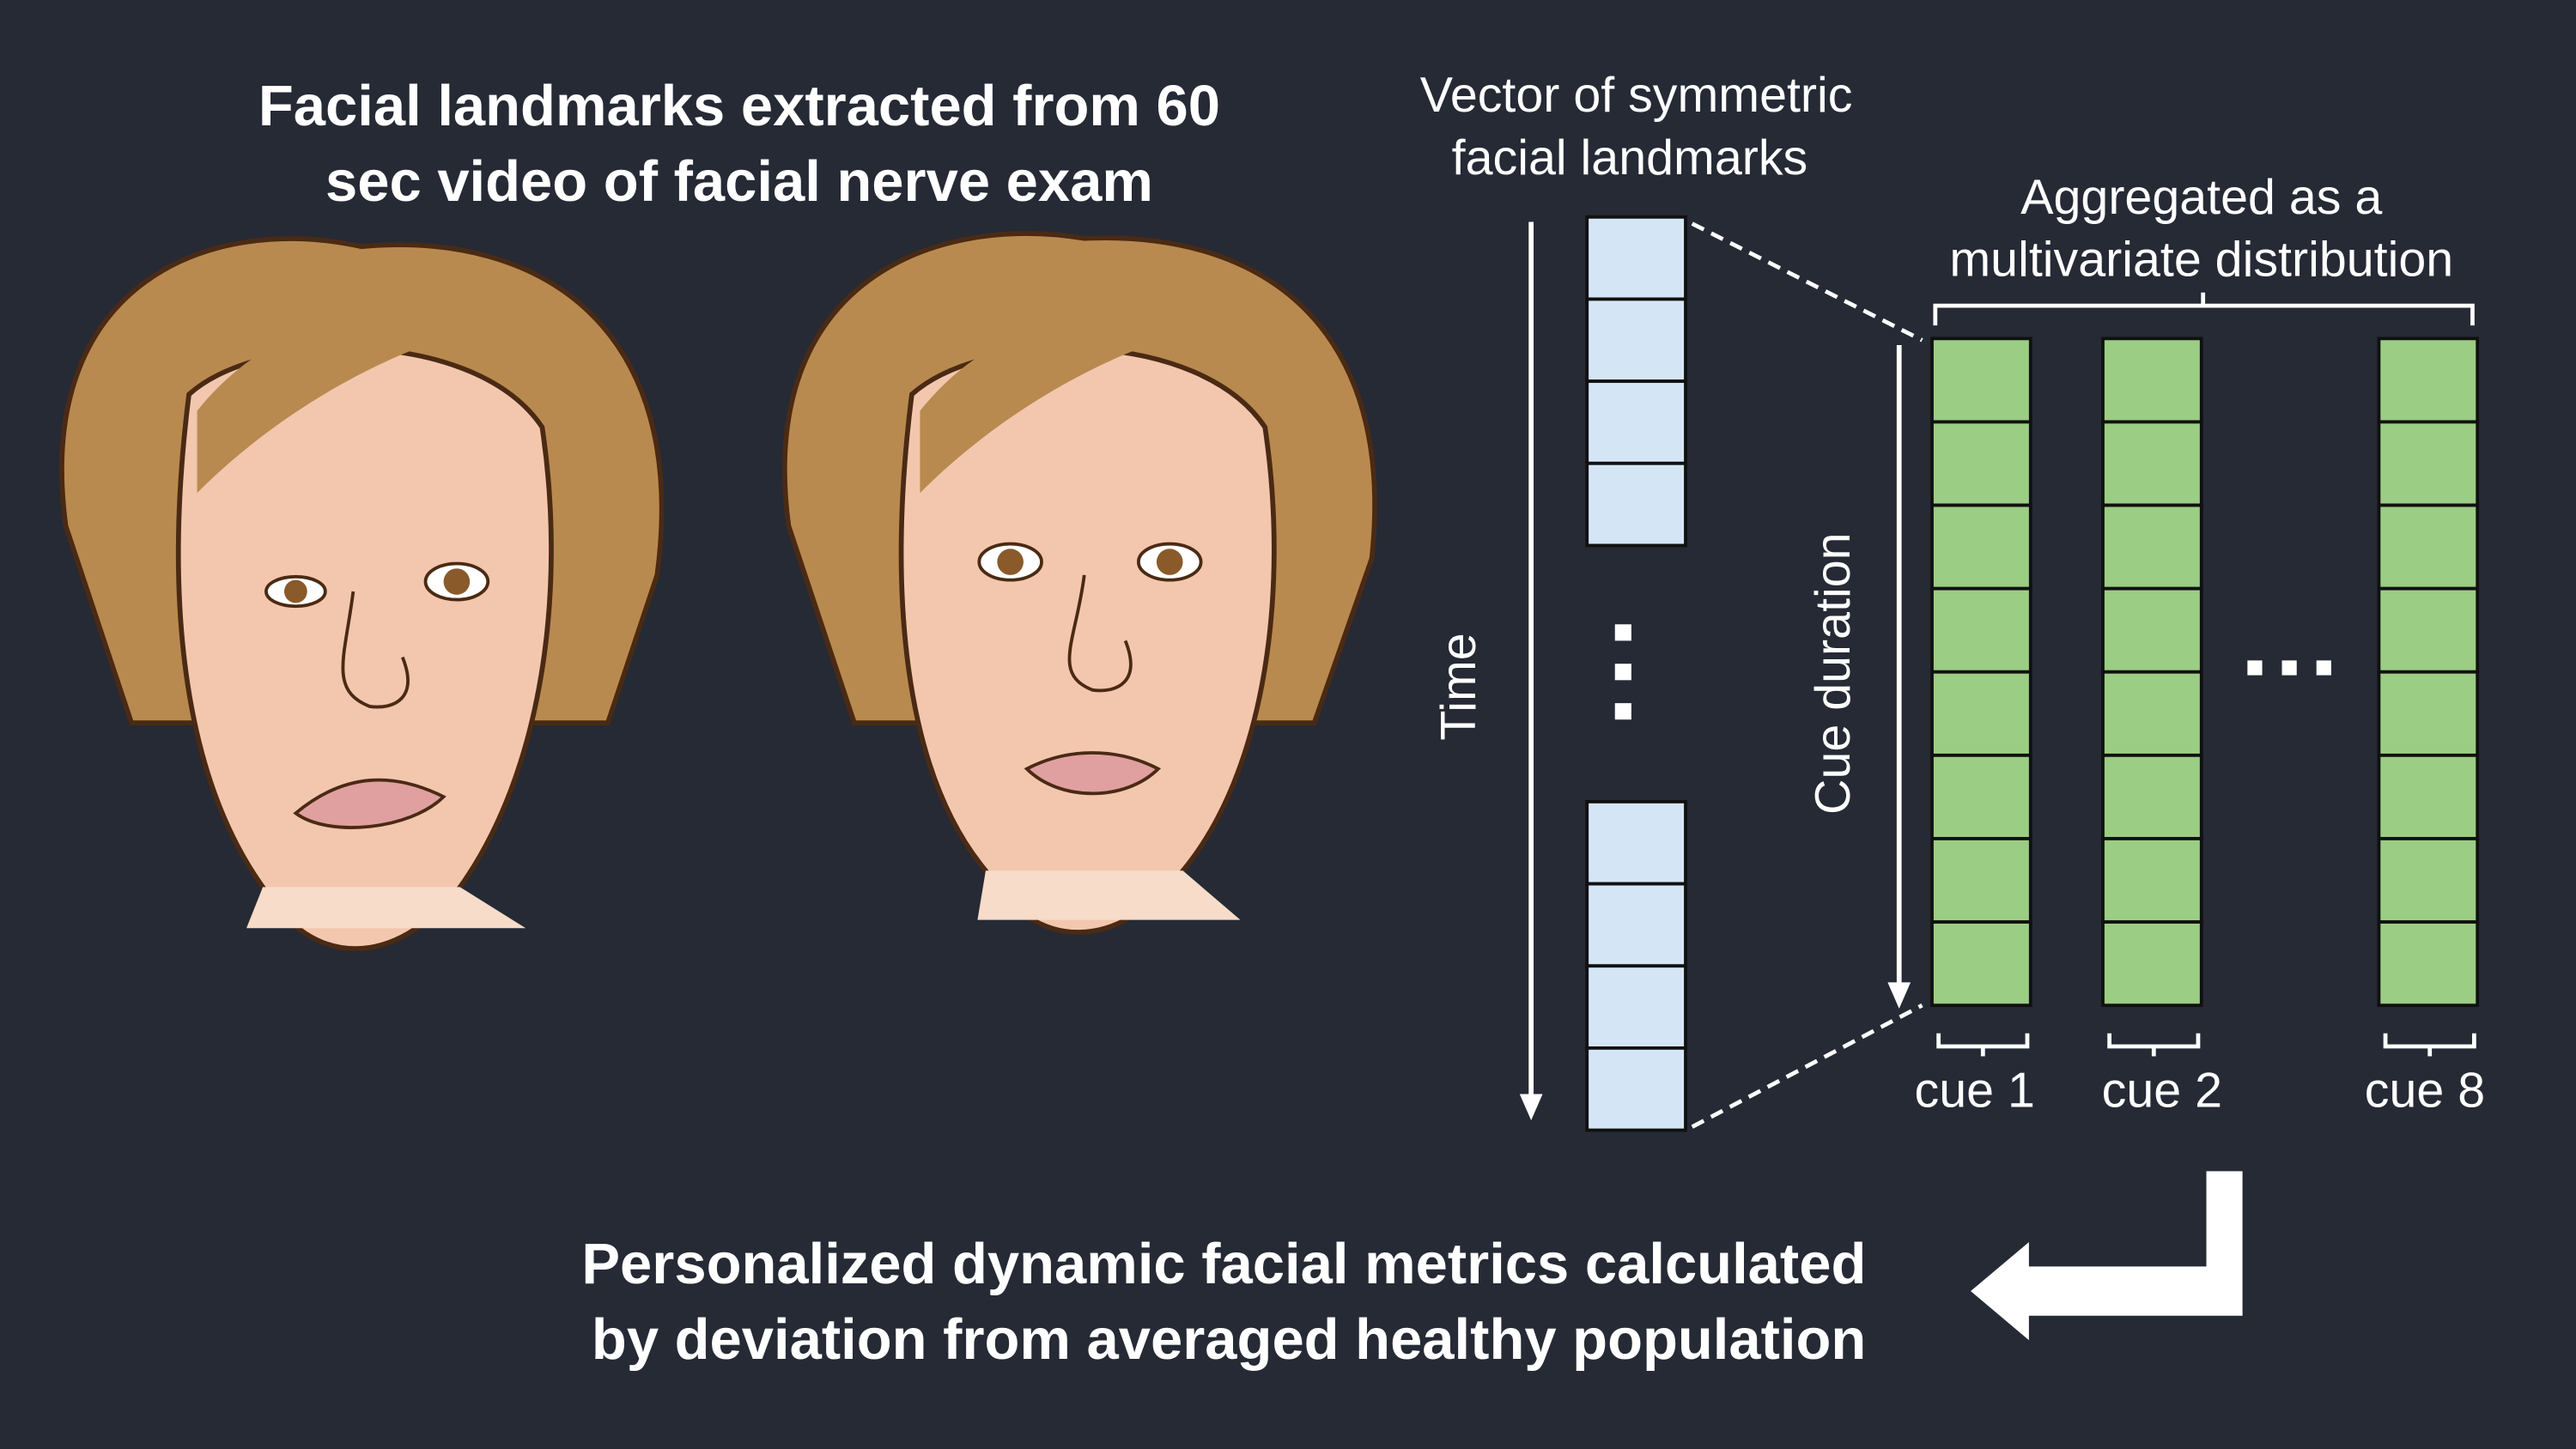 This screenshot has width=2576, height=1449. I want to click on cue-brackets, so click(2206, 1045).